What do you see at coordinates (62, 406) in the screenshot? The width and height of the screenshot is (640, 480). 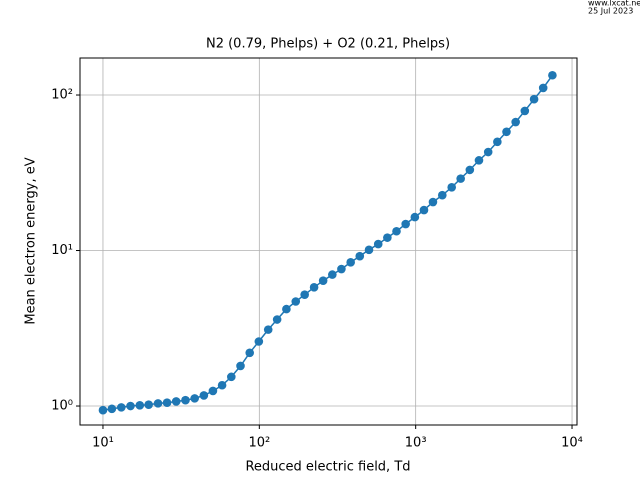 I see `y-tick-label: 10⁰` at bounding box center [62, 406].